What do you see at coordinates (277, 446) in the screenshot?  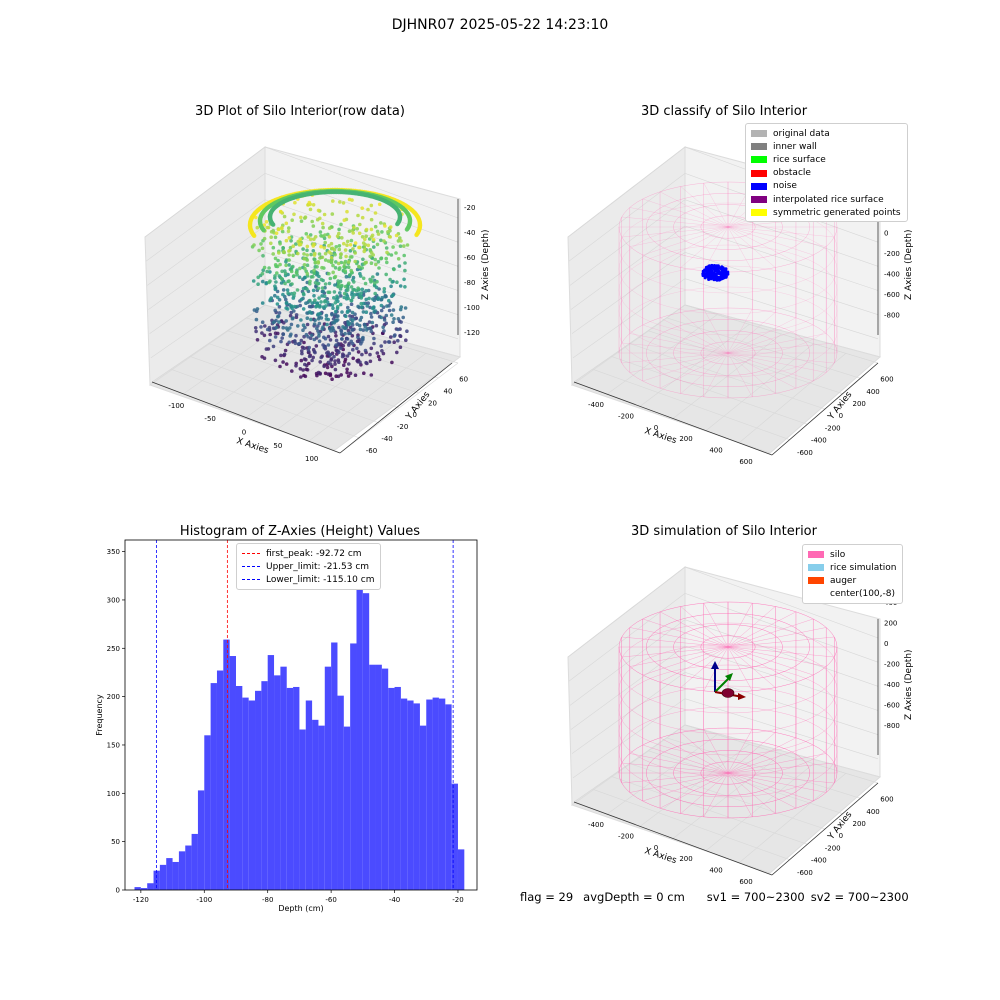 I see `raw-x-tick: 50` at bounding box center [277, 446].